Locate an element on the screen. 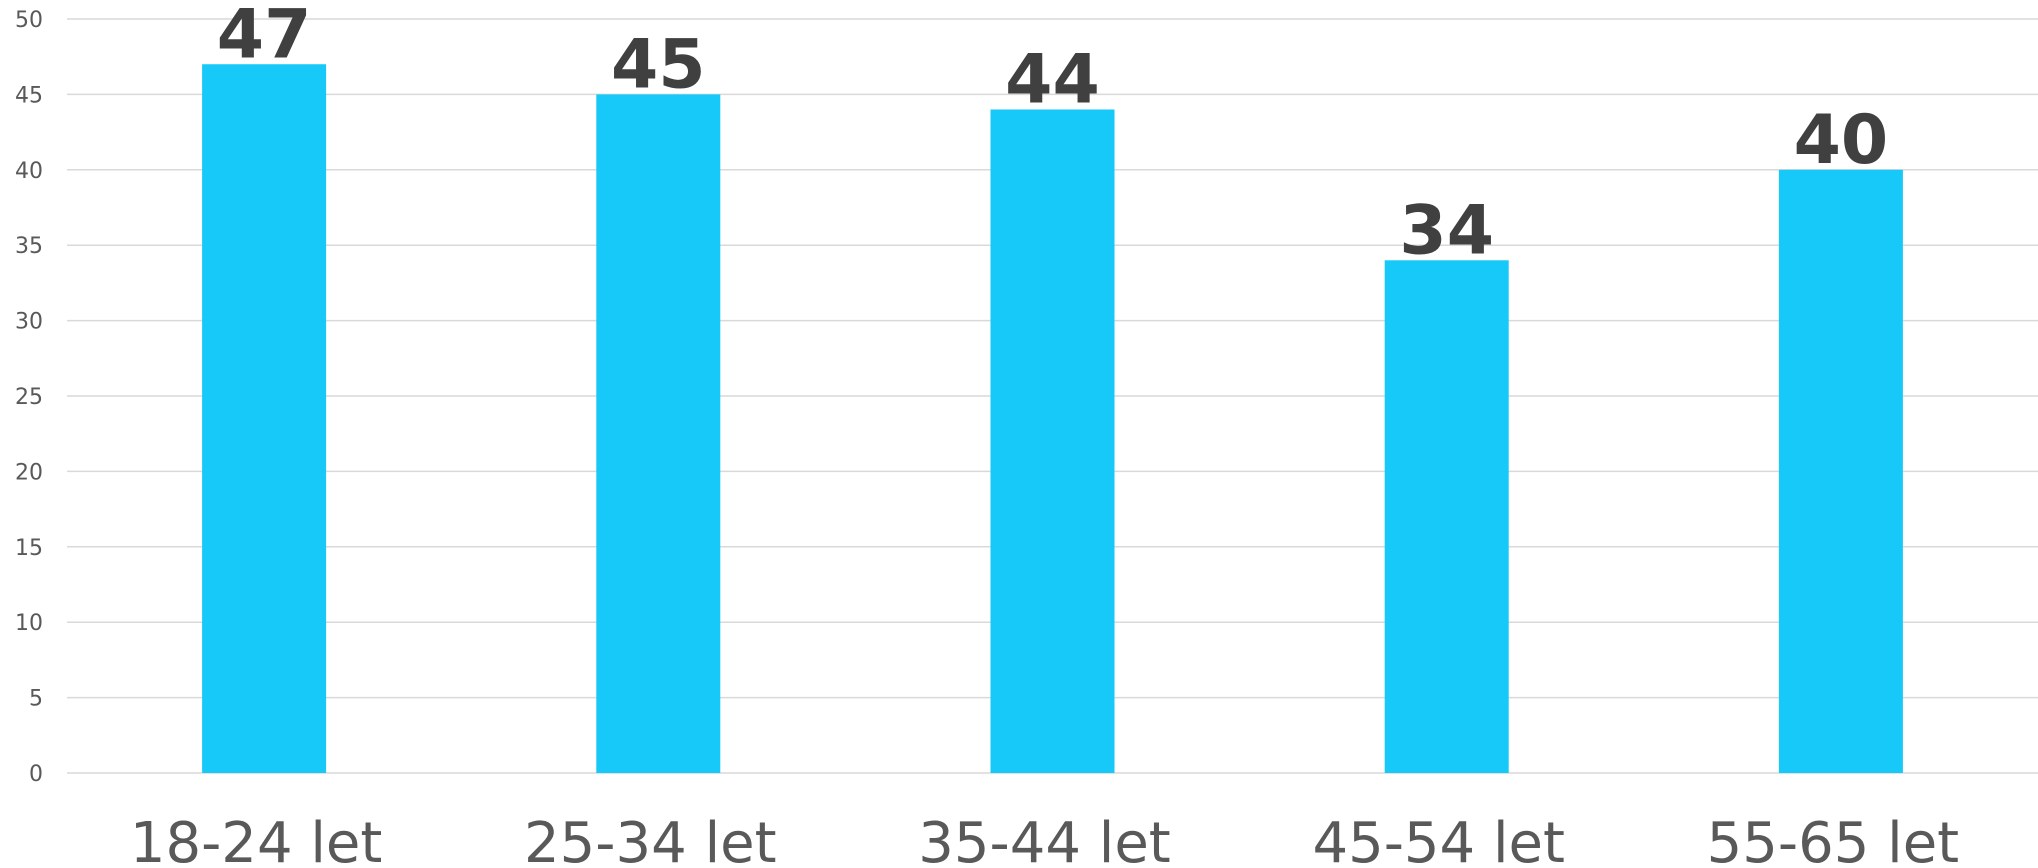 Image resolution: width=2038 pixels, height=868 pixels. y-tick-label: 30 is located at coordinates (29, 322).